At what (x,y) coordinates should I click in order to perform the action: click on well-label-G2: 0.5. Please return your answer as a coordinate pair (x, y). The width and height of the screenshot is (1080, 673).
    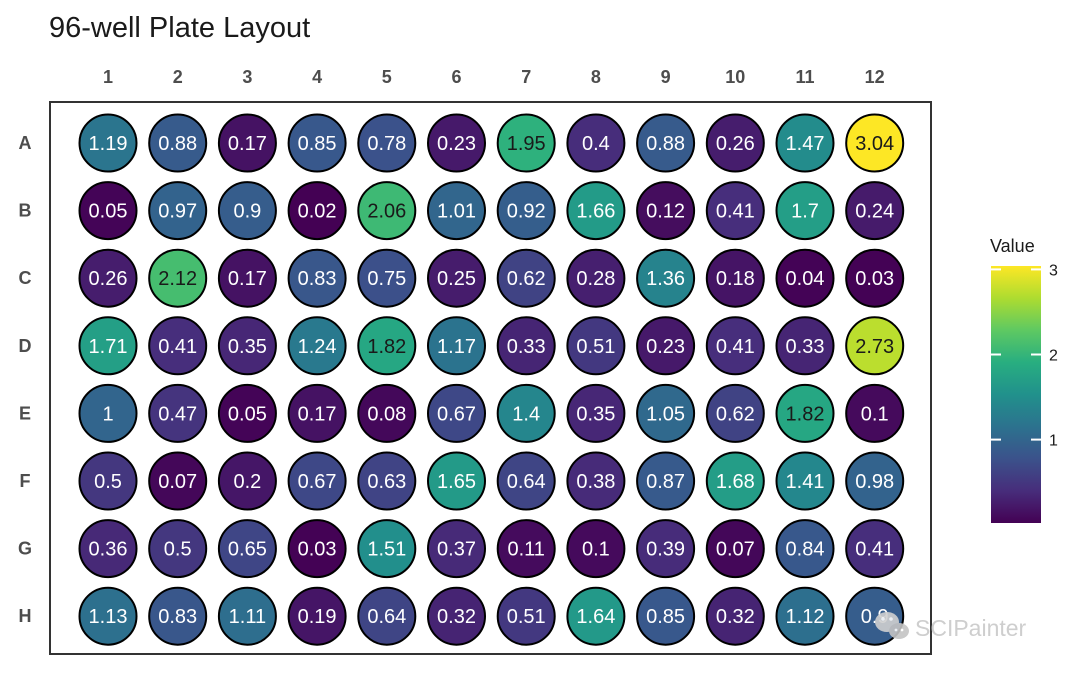
    Looking at the image, I should click on (178, 550).